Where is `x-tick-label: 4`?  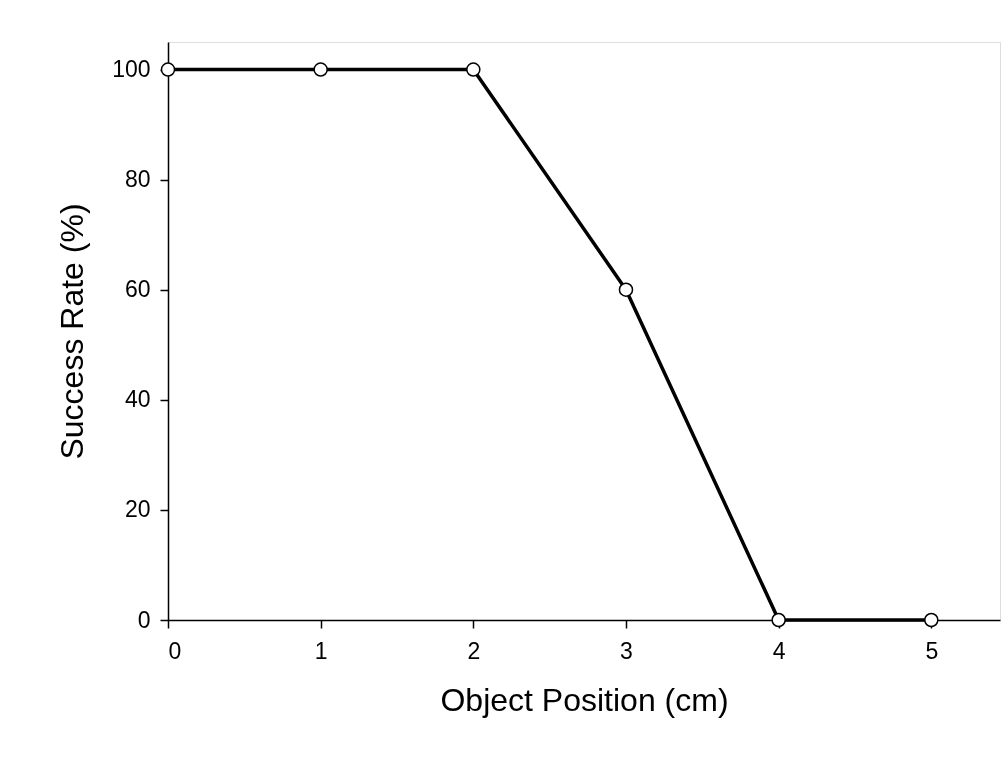 x-tick-label: 4 is located at coordinates (779, 650).